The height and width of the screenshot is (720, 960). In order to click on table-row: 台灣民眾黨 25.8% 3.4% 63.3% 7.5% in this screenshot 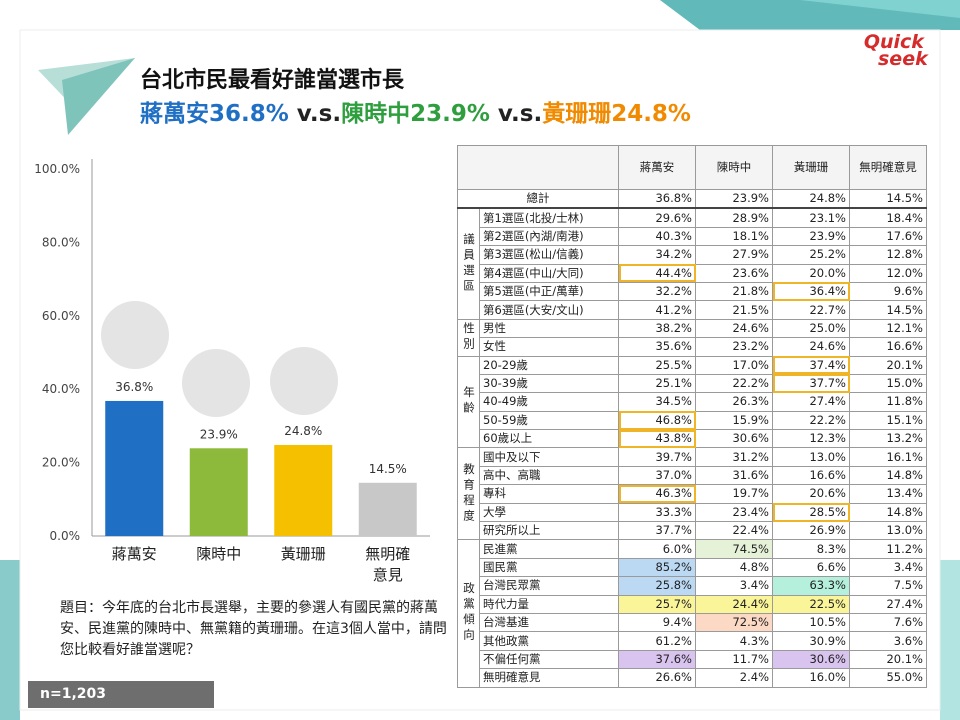, I will do `click(692, 586)`.